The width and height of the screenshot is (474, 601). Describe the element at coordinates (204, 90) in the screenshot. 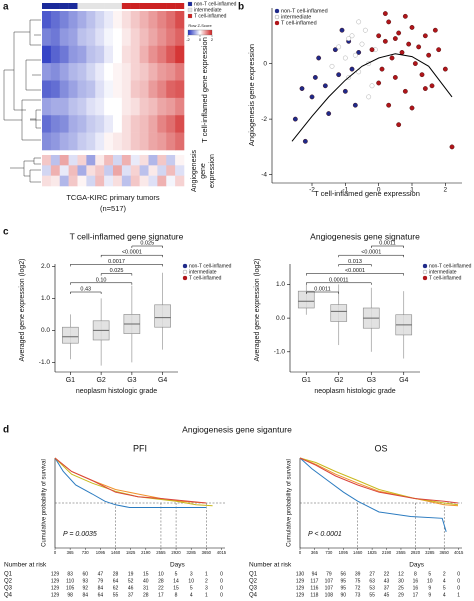

I see `row-label: T cell-inflamed gene expression` at that location.